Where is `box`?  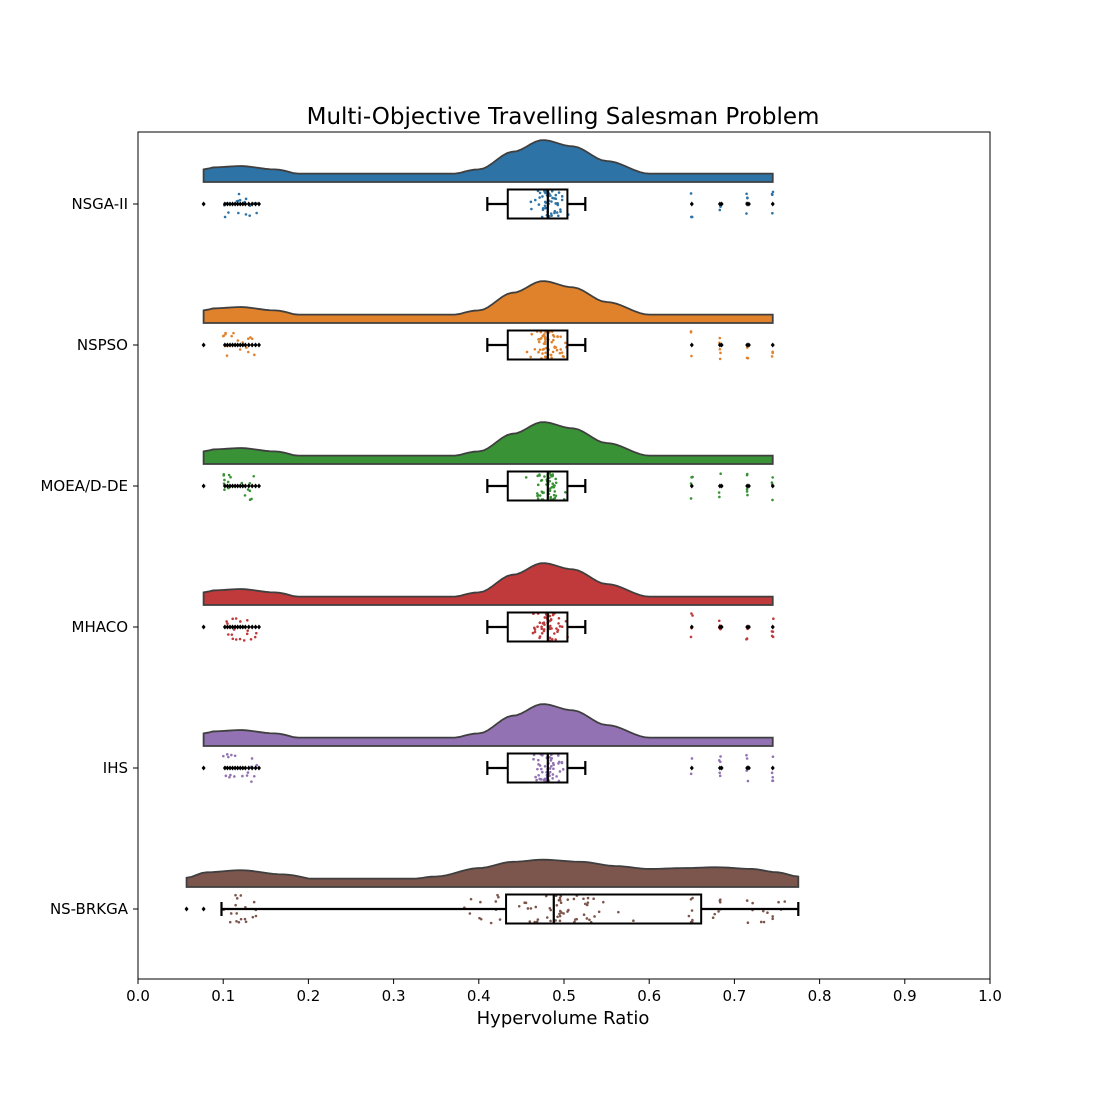 box is located at coordinates (537, 204).